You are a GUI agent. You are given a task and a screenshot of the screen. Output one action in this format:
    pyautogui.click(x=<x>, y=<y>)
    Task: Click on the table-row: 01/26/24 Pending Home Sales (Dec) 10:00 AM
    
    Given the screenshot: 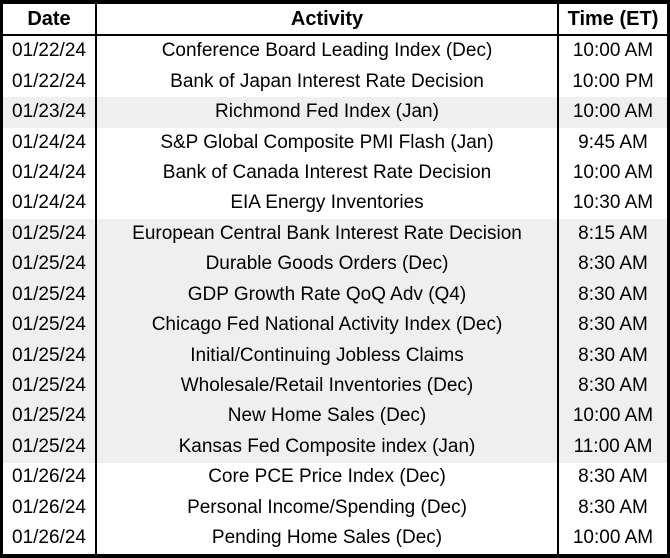 What is the action you would take?
    pyautogui.click(x=335, y=538)
    